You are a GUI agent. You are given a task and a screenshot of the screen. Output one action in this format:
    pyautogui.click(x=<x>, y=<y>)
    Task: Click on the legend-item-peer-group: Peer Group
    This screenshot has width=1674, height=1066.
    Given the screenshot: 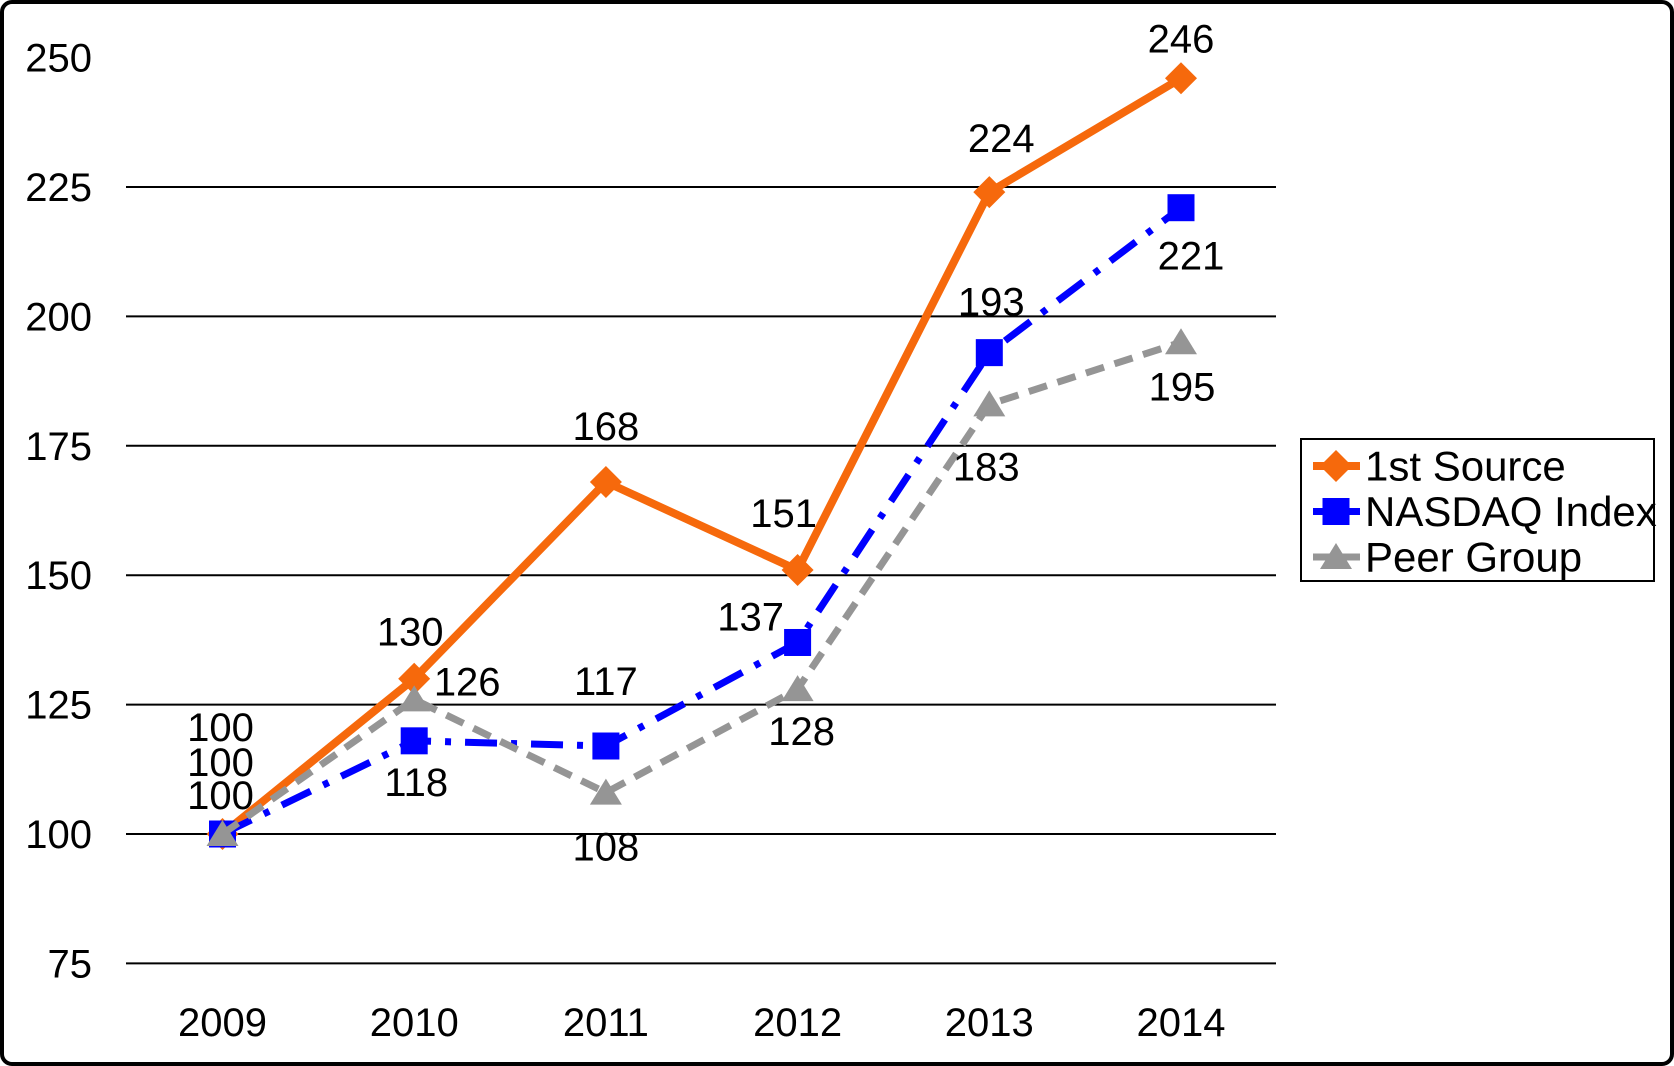 What is the action you would take?
    pyautogui.click(x=1447, y=557)
    